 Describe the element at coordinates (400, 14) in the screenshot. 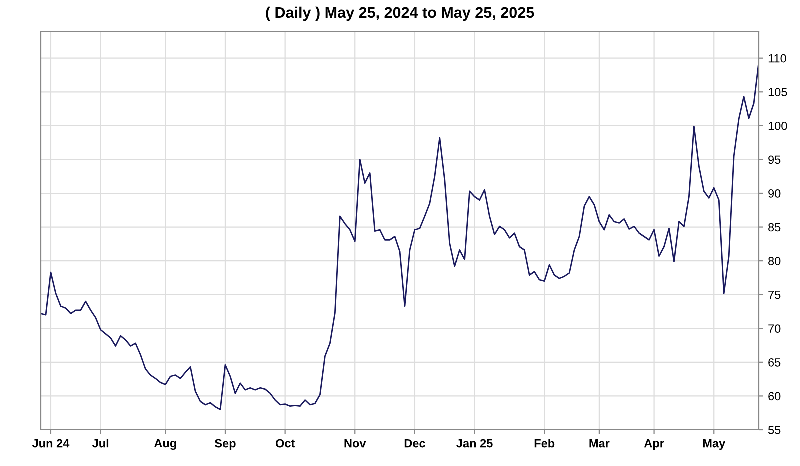

I see `chart-title: ( Daily ) May 25, 2024 to May 25, 2025` at that location.